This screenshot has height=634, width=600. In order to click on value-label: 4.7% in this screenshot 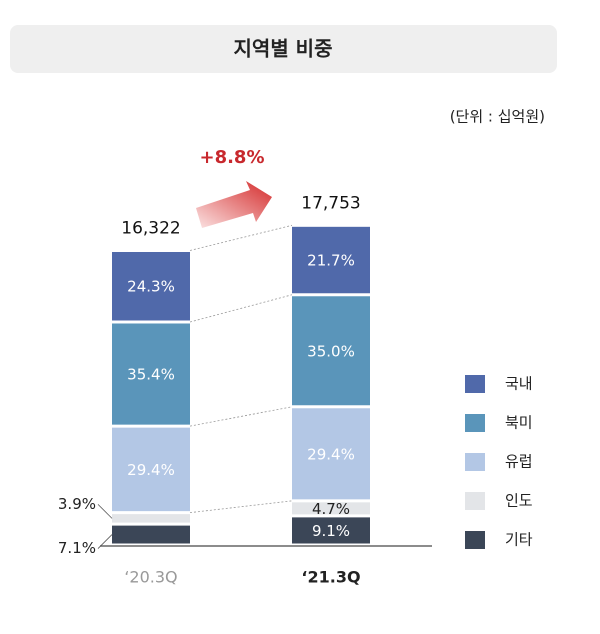, I will do `click(331, 509)`.